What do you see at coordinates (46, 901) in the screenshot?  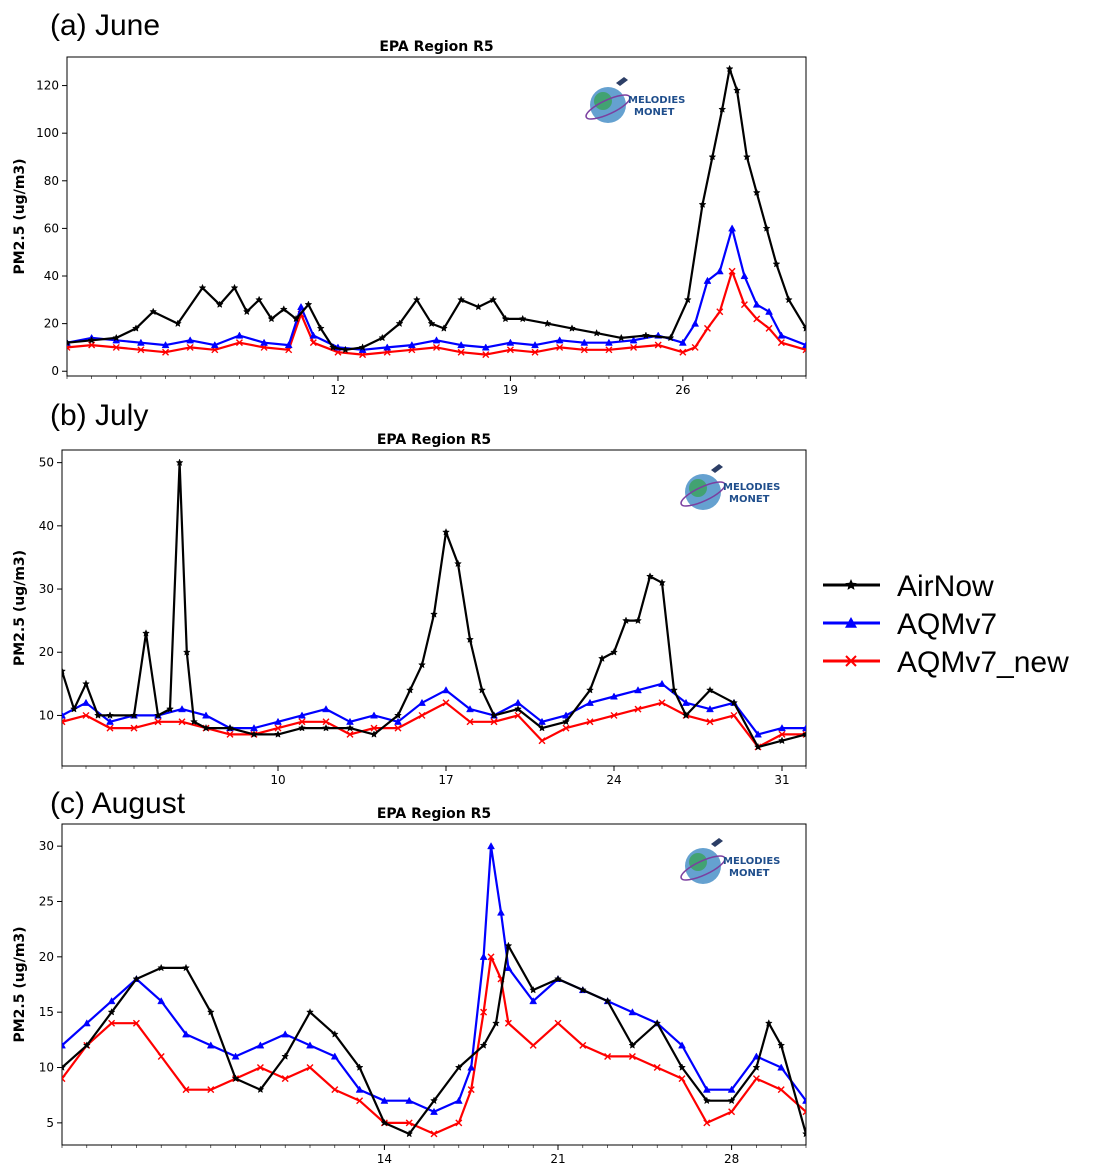 I see `y-tick-label: 25` at bounding box center [46, 901].